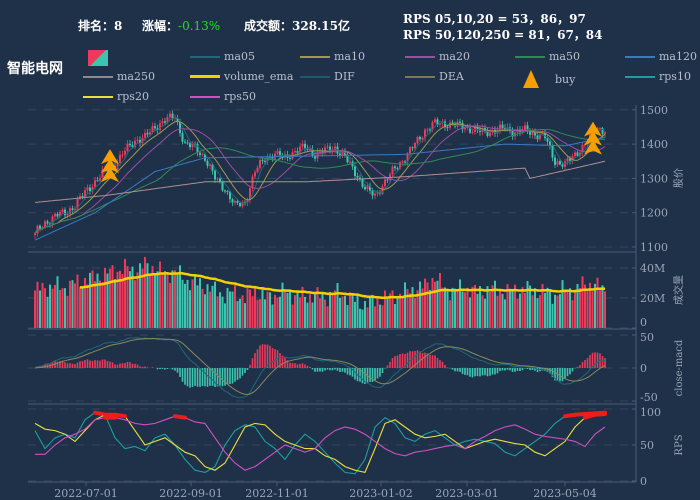 This screenshot has height=500, width=700. Describe the element at coordinates (332, 56) in the screenshot. I see `legend-item-ma10: ma10` at that location.